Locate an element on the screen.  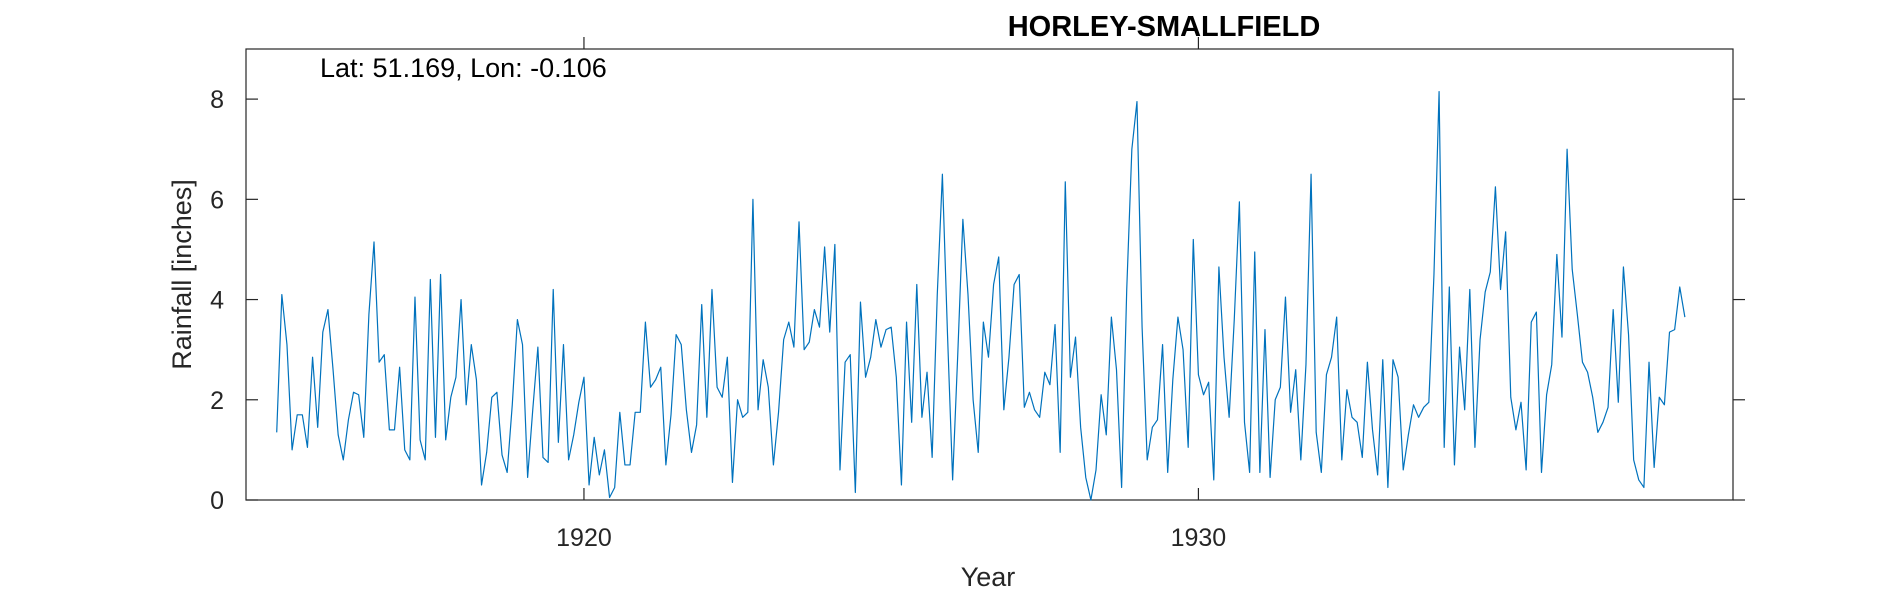
chart-title: HORLEY-SMALLFIELD is located at coordinates (1164, 27).